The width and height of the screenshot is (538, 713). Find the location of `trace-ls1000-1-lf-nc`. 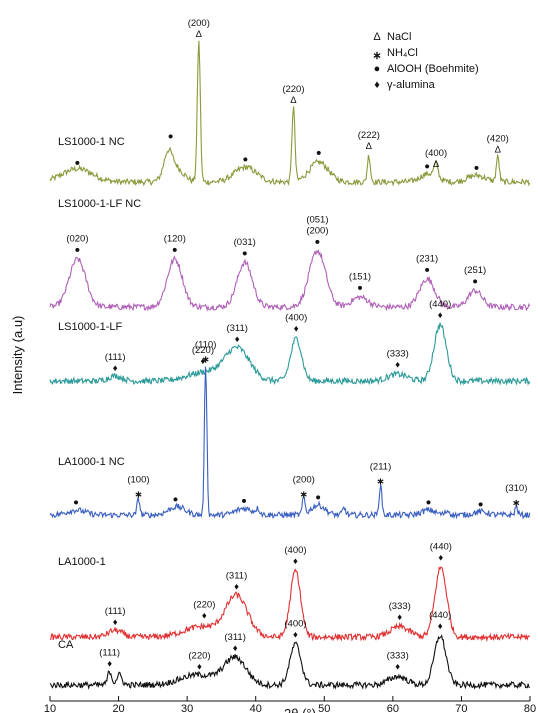

trace-ls1000-1-lf-nc is located at coordinates (290, 280).